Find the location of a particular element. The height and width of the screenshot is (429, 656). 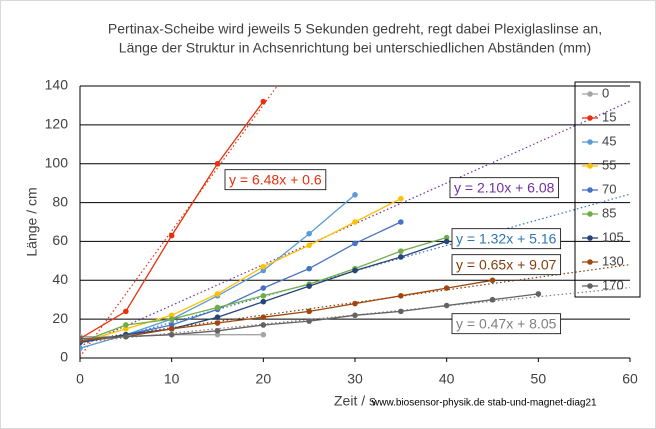

legend-label: 170 is located at coordinates (613, 284).